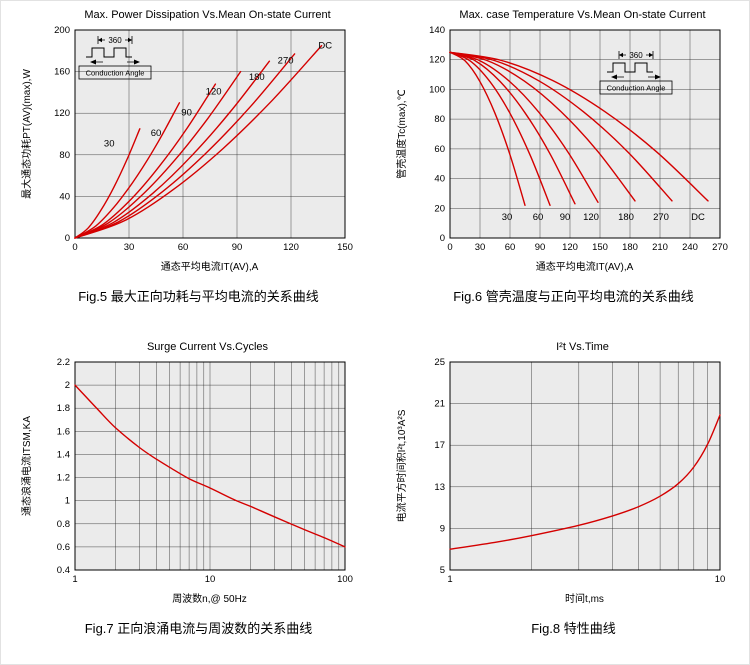  I want to click on x-tick-label: 60, so click(509, 247).